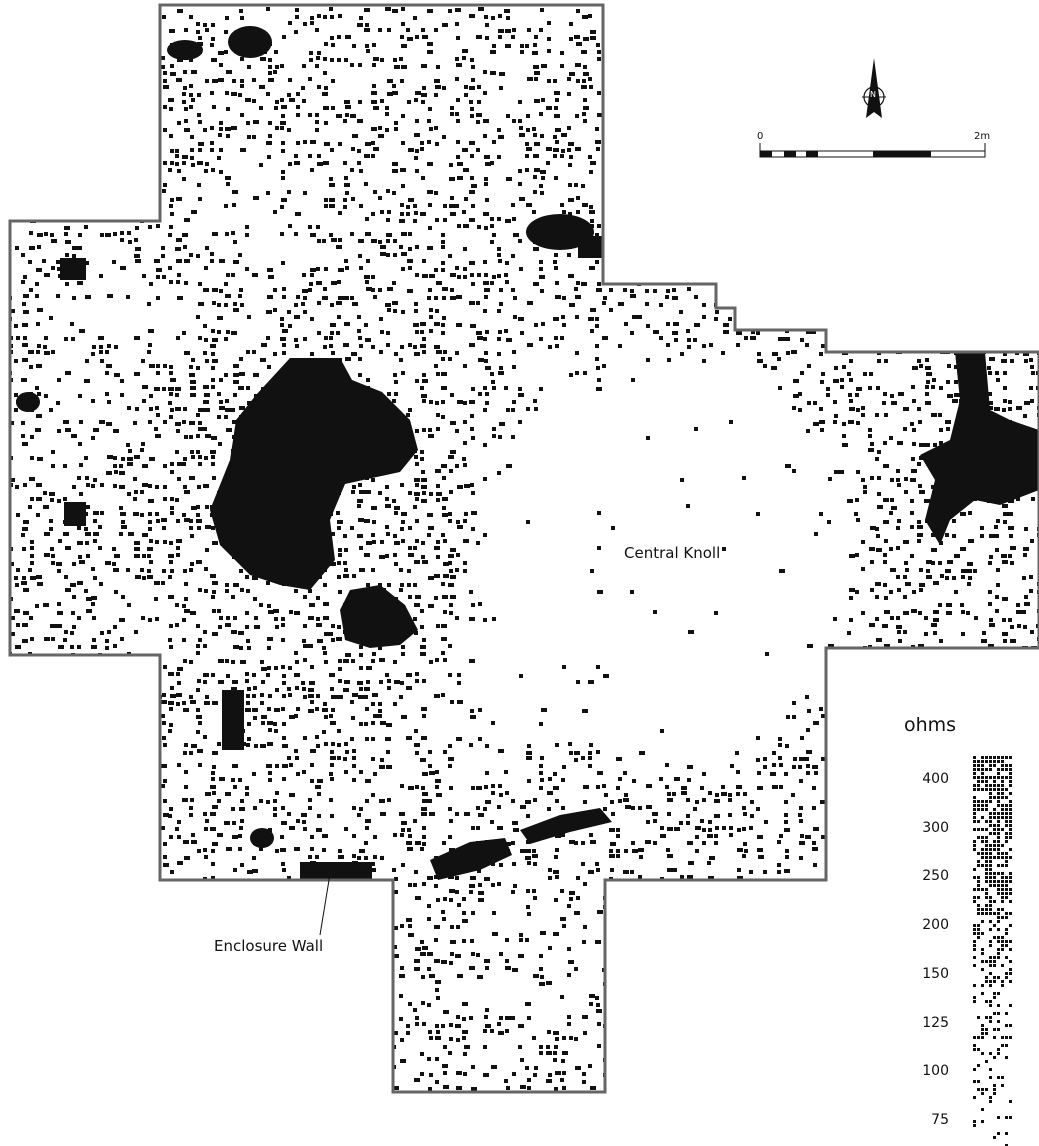  What do you see at coordinates (930, 725) in the screenshot?
I see `legend-unit-label: ohms` at bounding box center [930, 725].